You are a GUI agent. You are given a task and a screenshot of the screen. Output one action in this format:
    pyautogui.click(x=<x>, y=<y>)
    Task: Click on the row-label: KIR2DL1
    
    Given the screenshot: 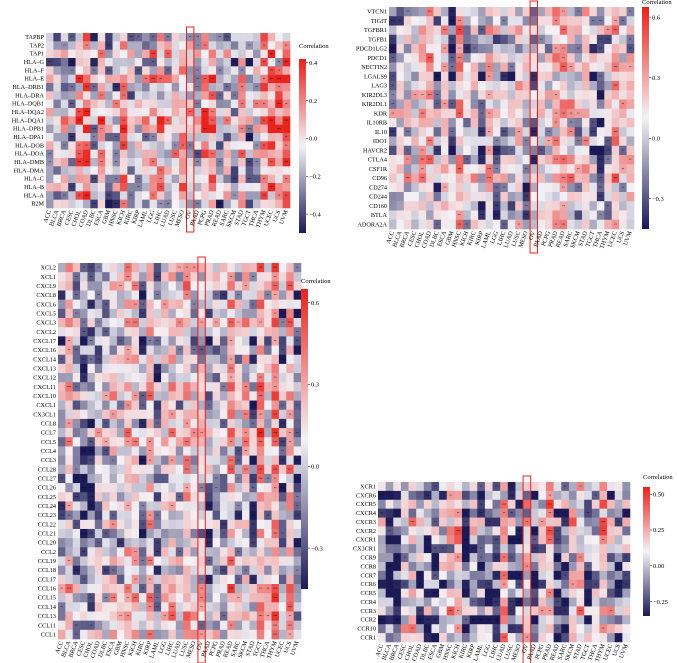 What is the action you would take?
    pyautogui.click(x=374, y=104)
    